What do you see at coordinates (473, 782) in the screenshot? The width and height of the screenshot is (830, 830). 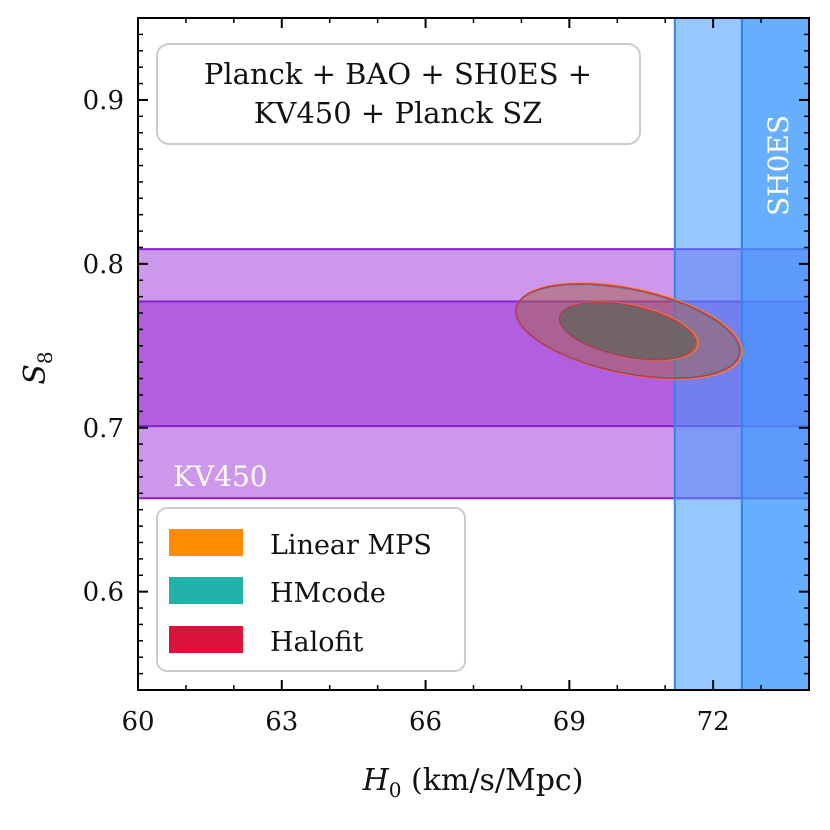 I see `x-axis-label: H0 (km/s/Mpc)` at bounding box center [473, 782].